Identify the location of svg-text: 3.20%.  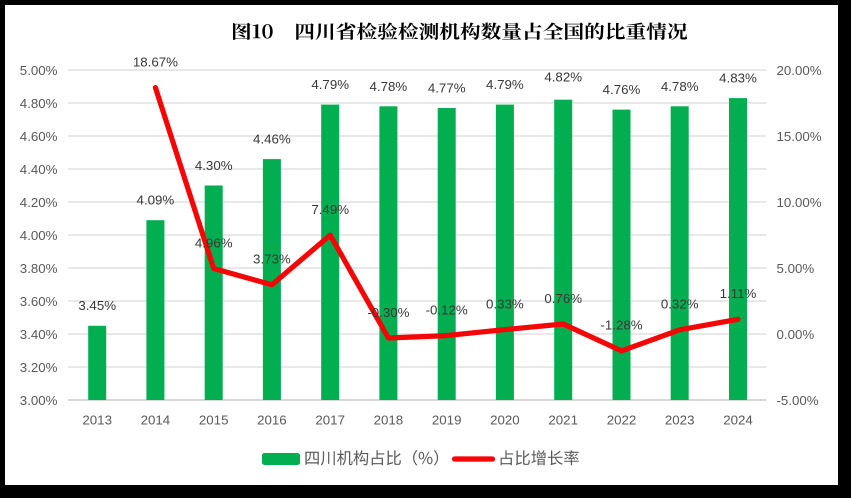
(39, 367).